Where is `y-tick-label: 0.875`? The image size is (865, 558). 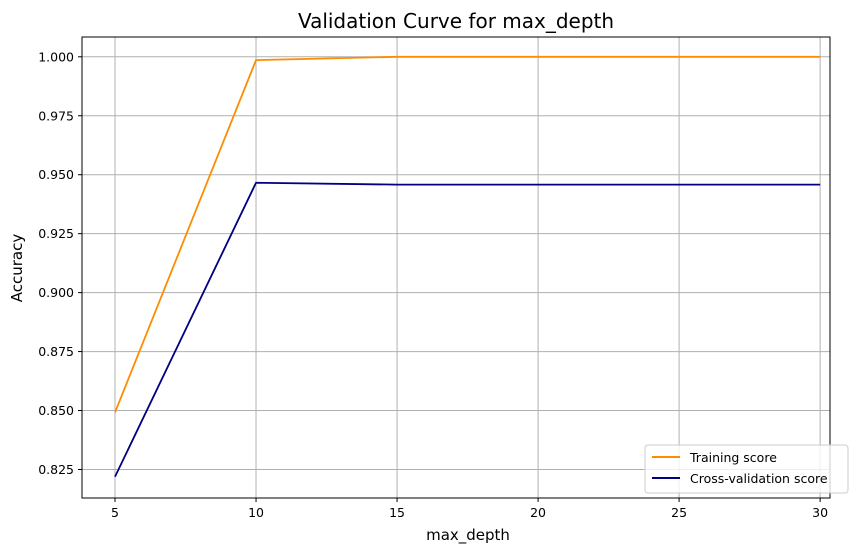
y-tick-label: 0.875 is located at coordinates (56, 351).